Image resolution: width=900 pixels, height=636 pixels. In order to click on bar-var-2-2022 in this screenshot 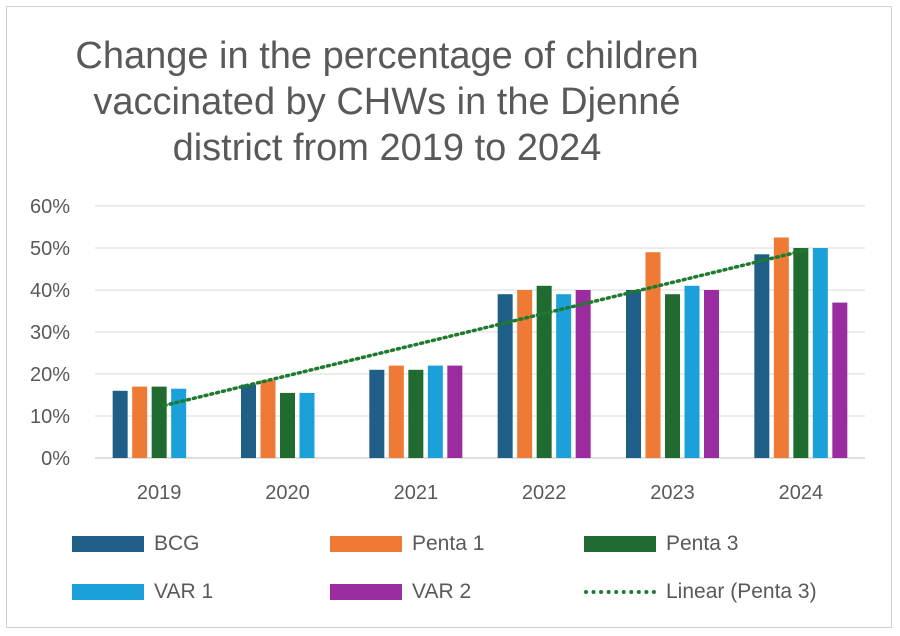, I will do `click(583, 374)`.